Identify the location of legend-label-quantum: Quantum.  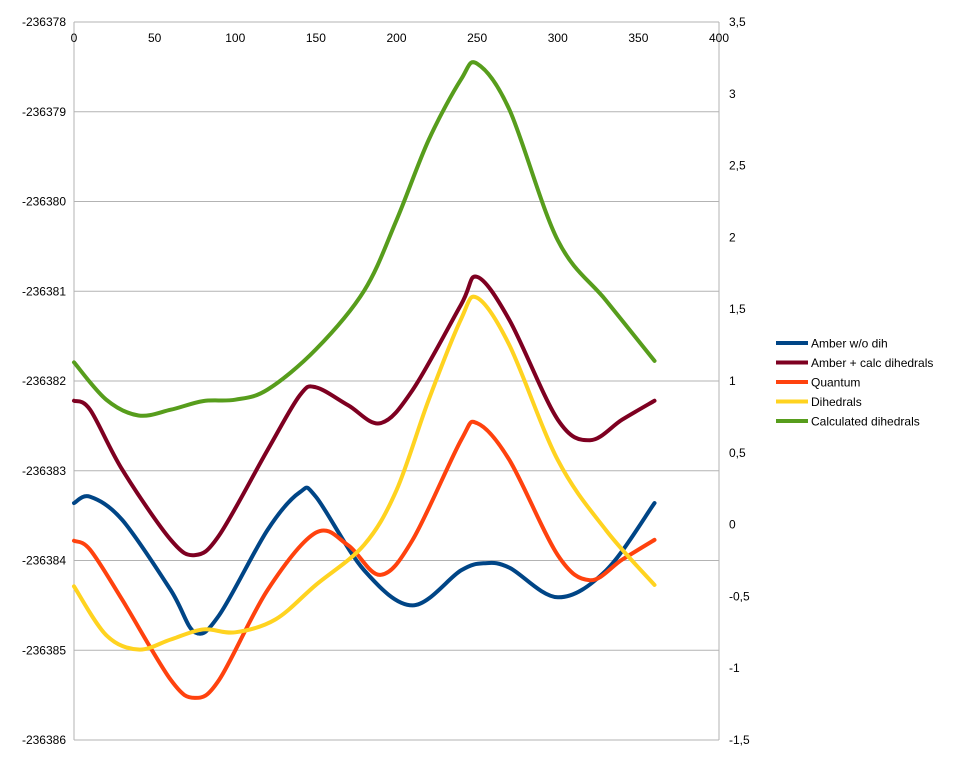
(835, 383).